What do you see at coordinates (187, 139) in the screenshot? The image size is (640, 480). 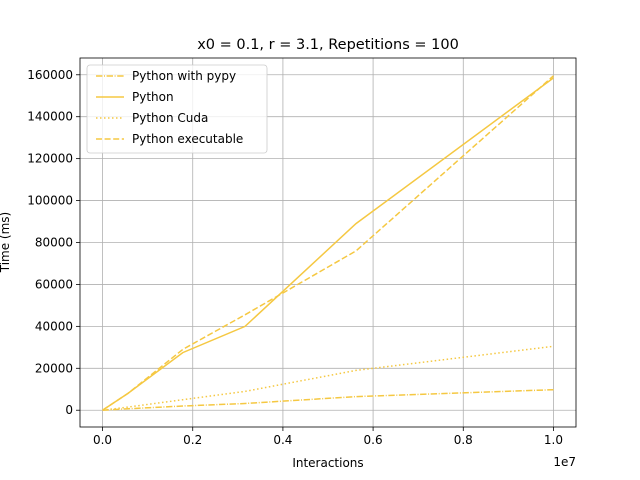 I see `legend-label: Python executable` at bounding box center [187, 139].